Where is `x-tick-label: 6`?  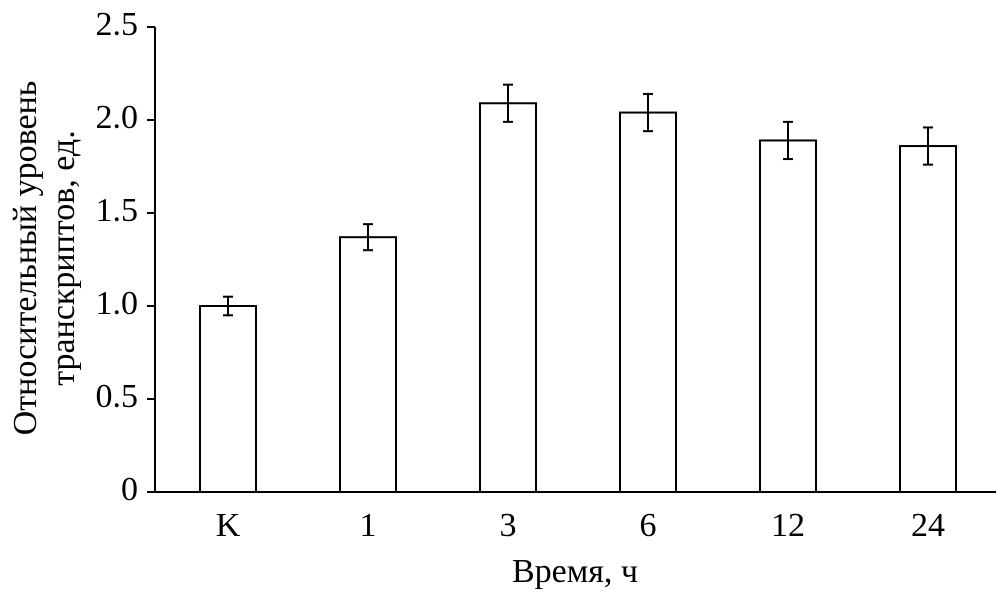
x-tick-label: 6 is located at coordinates (648, 525).